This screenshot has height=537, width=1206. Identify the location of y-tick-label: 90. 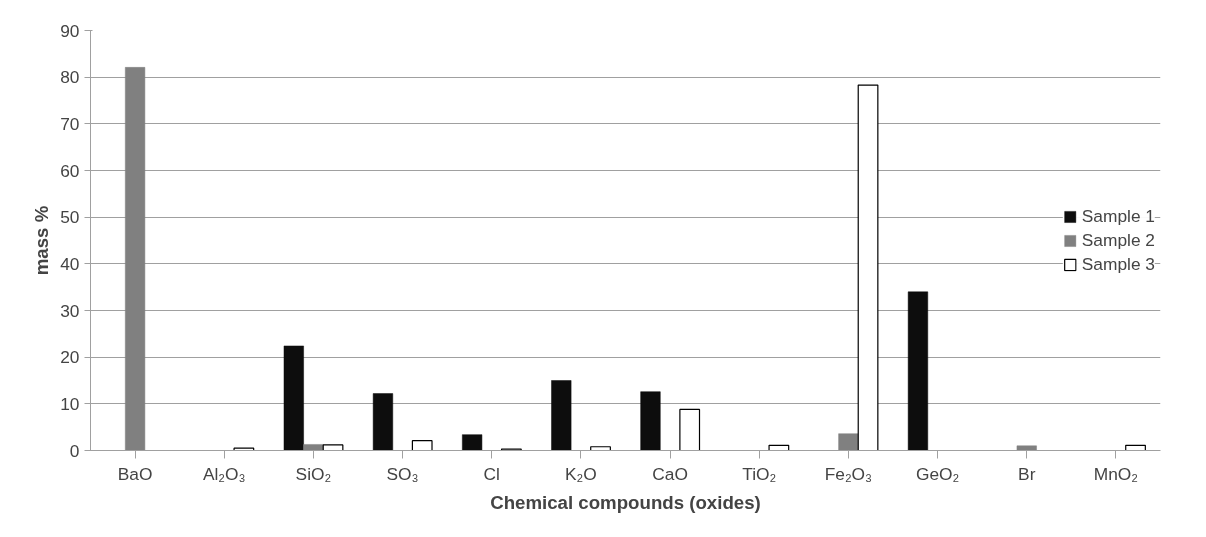
(70, 30).